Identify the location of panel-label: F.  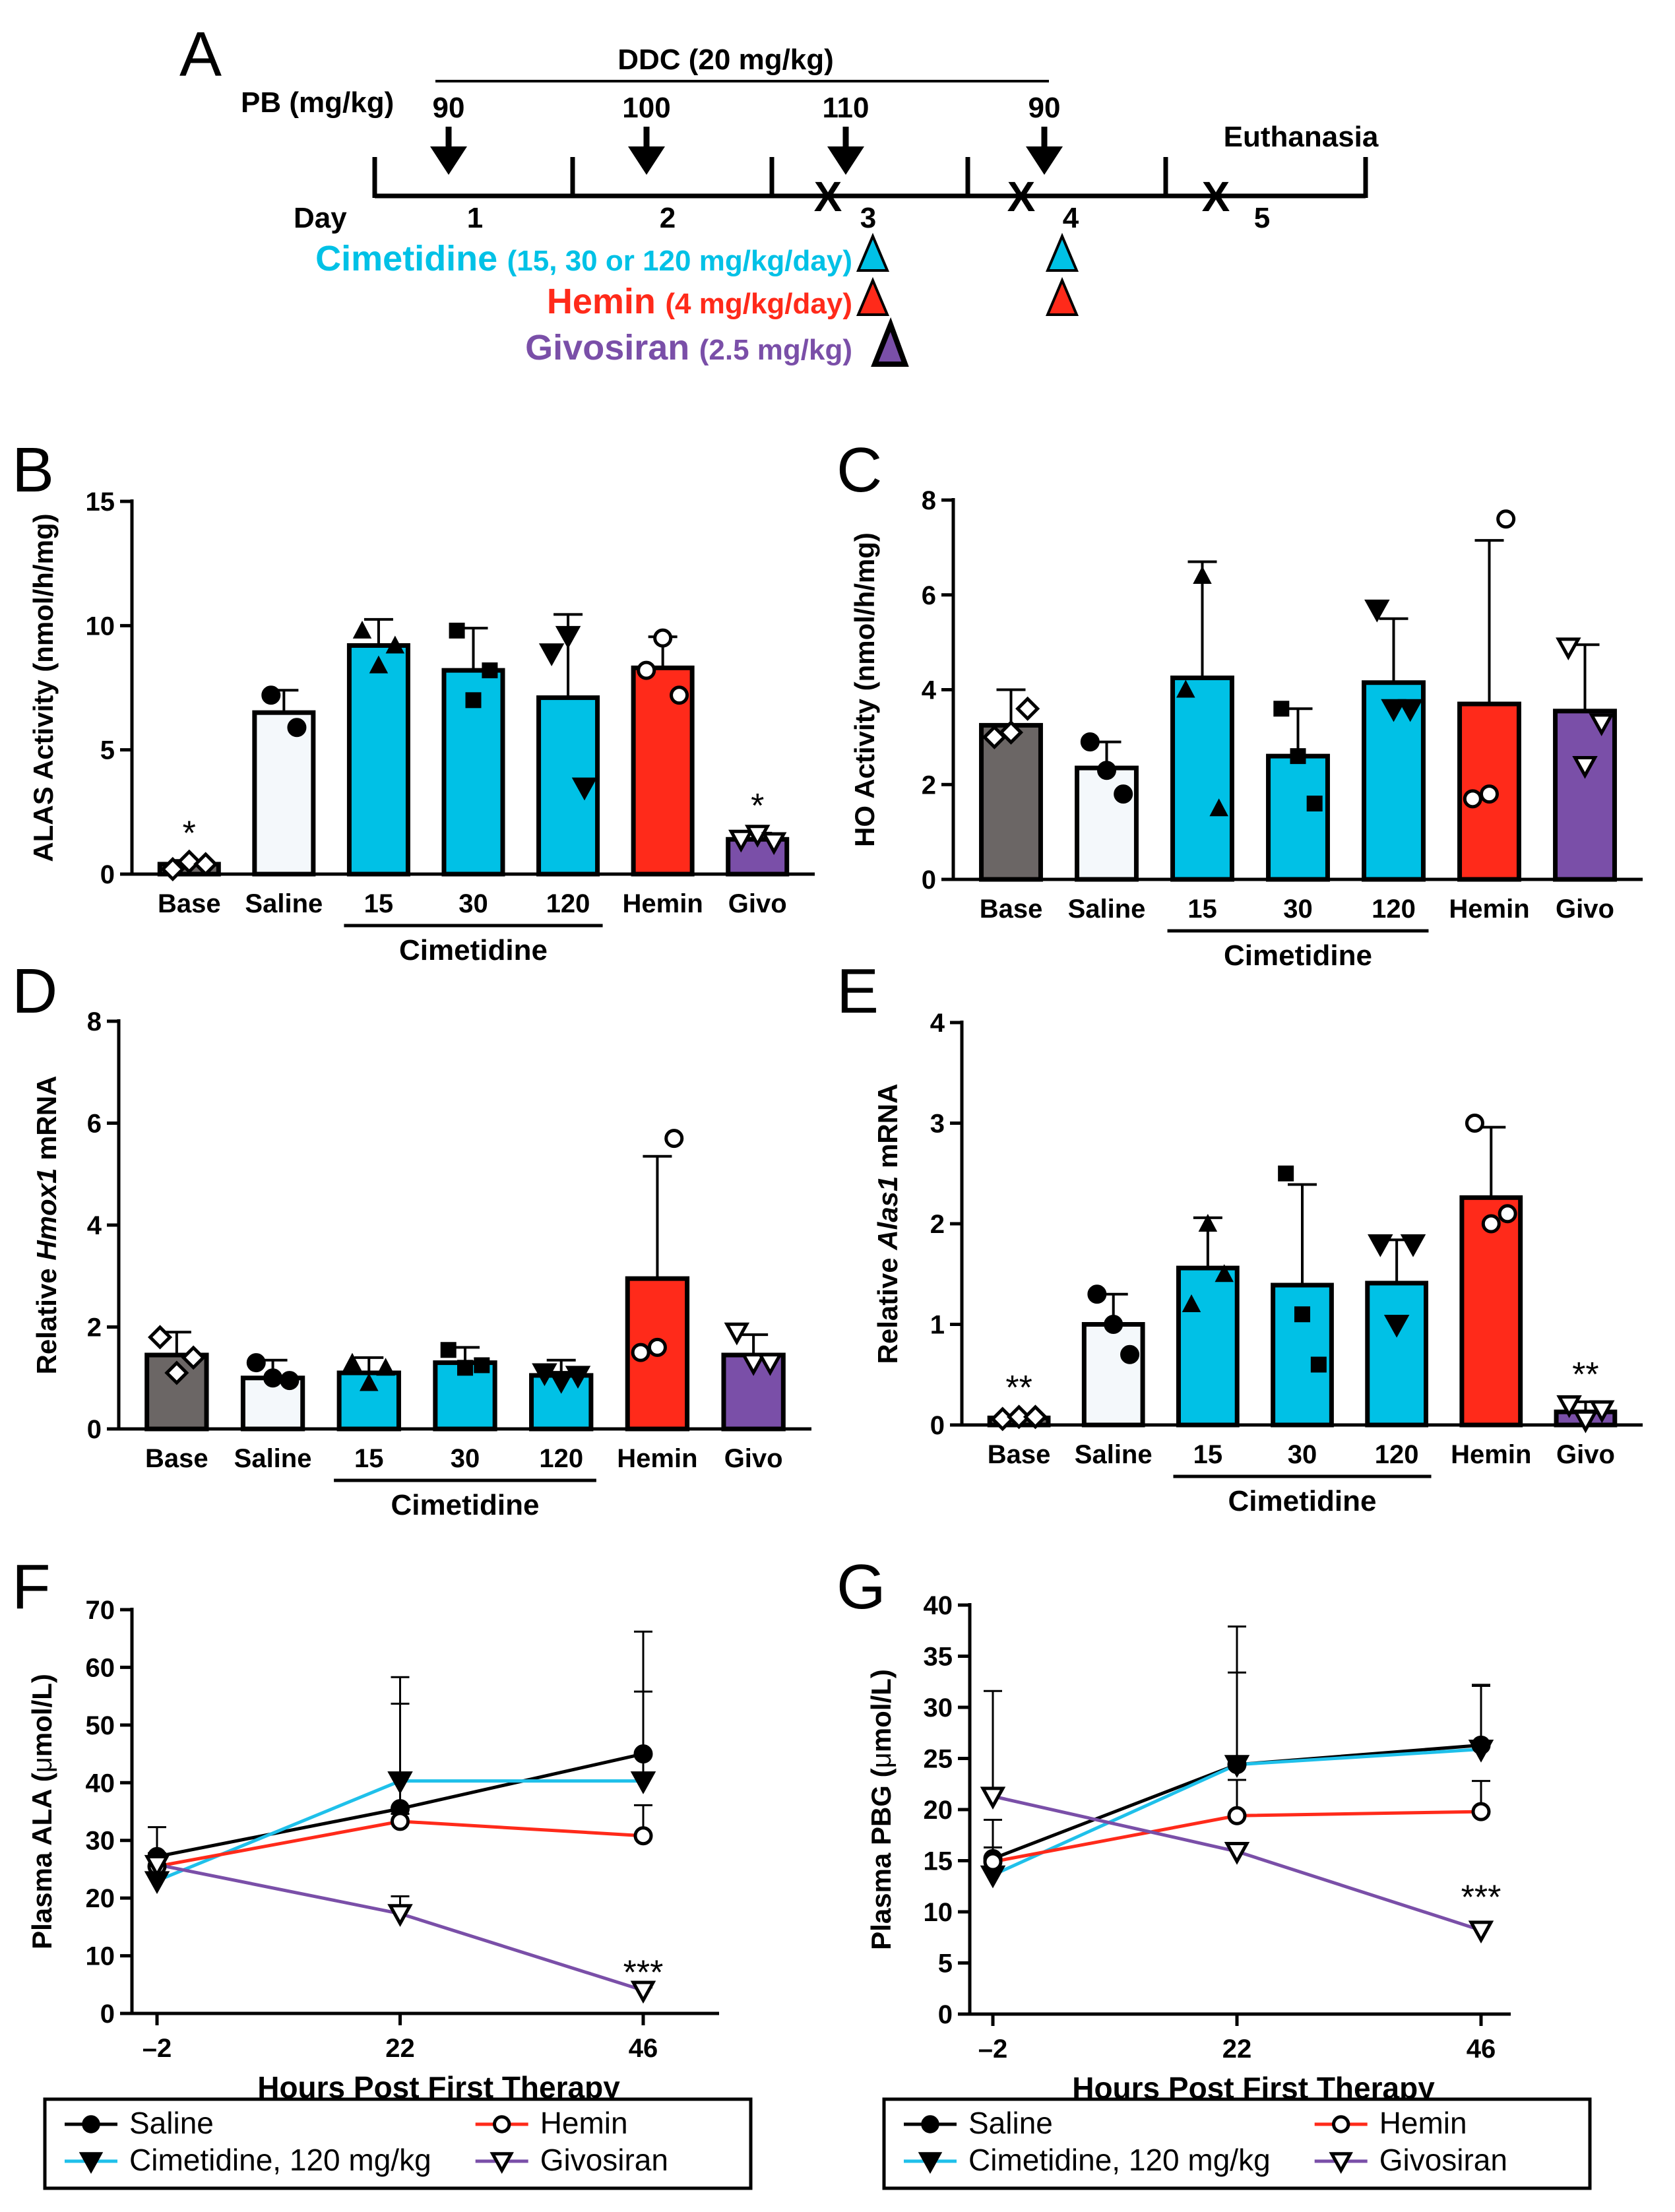
(31, 1587).